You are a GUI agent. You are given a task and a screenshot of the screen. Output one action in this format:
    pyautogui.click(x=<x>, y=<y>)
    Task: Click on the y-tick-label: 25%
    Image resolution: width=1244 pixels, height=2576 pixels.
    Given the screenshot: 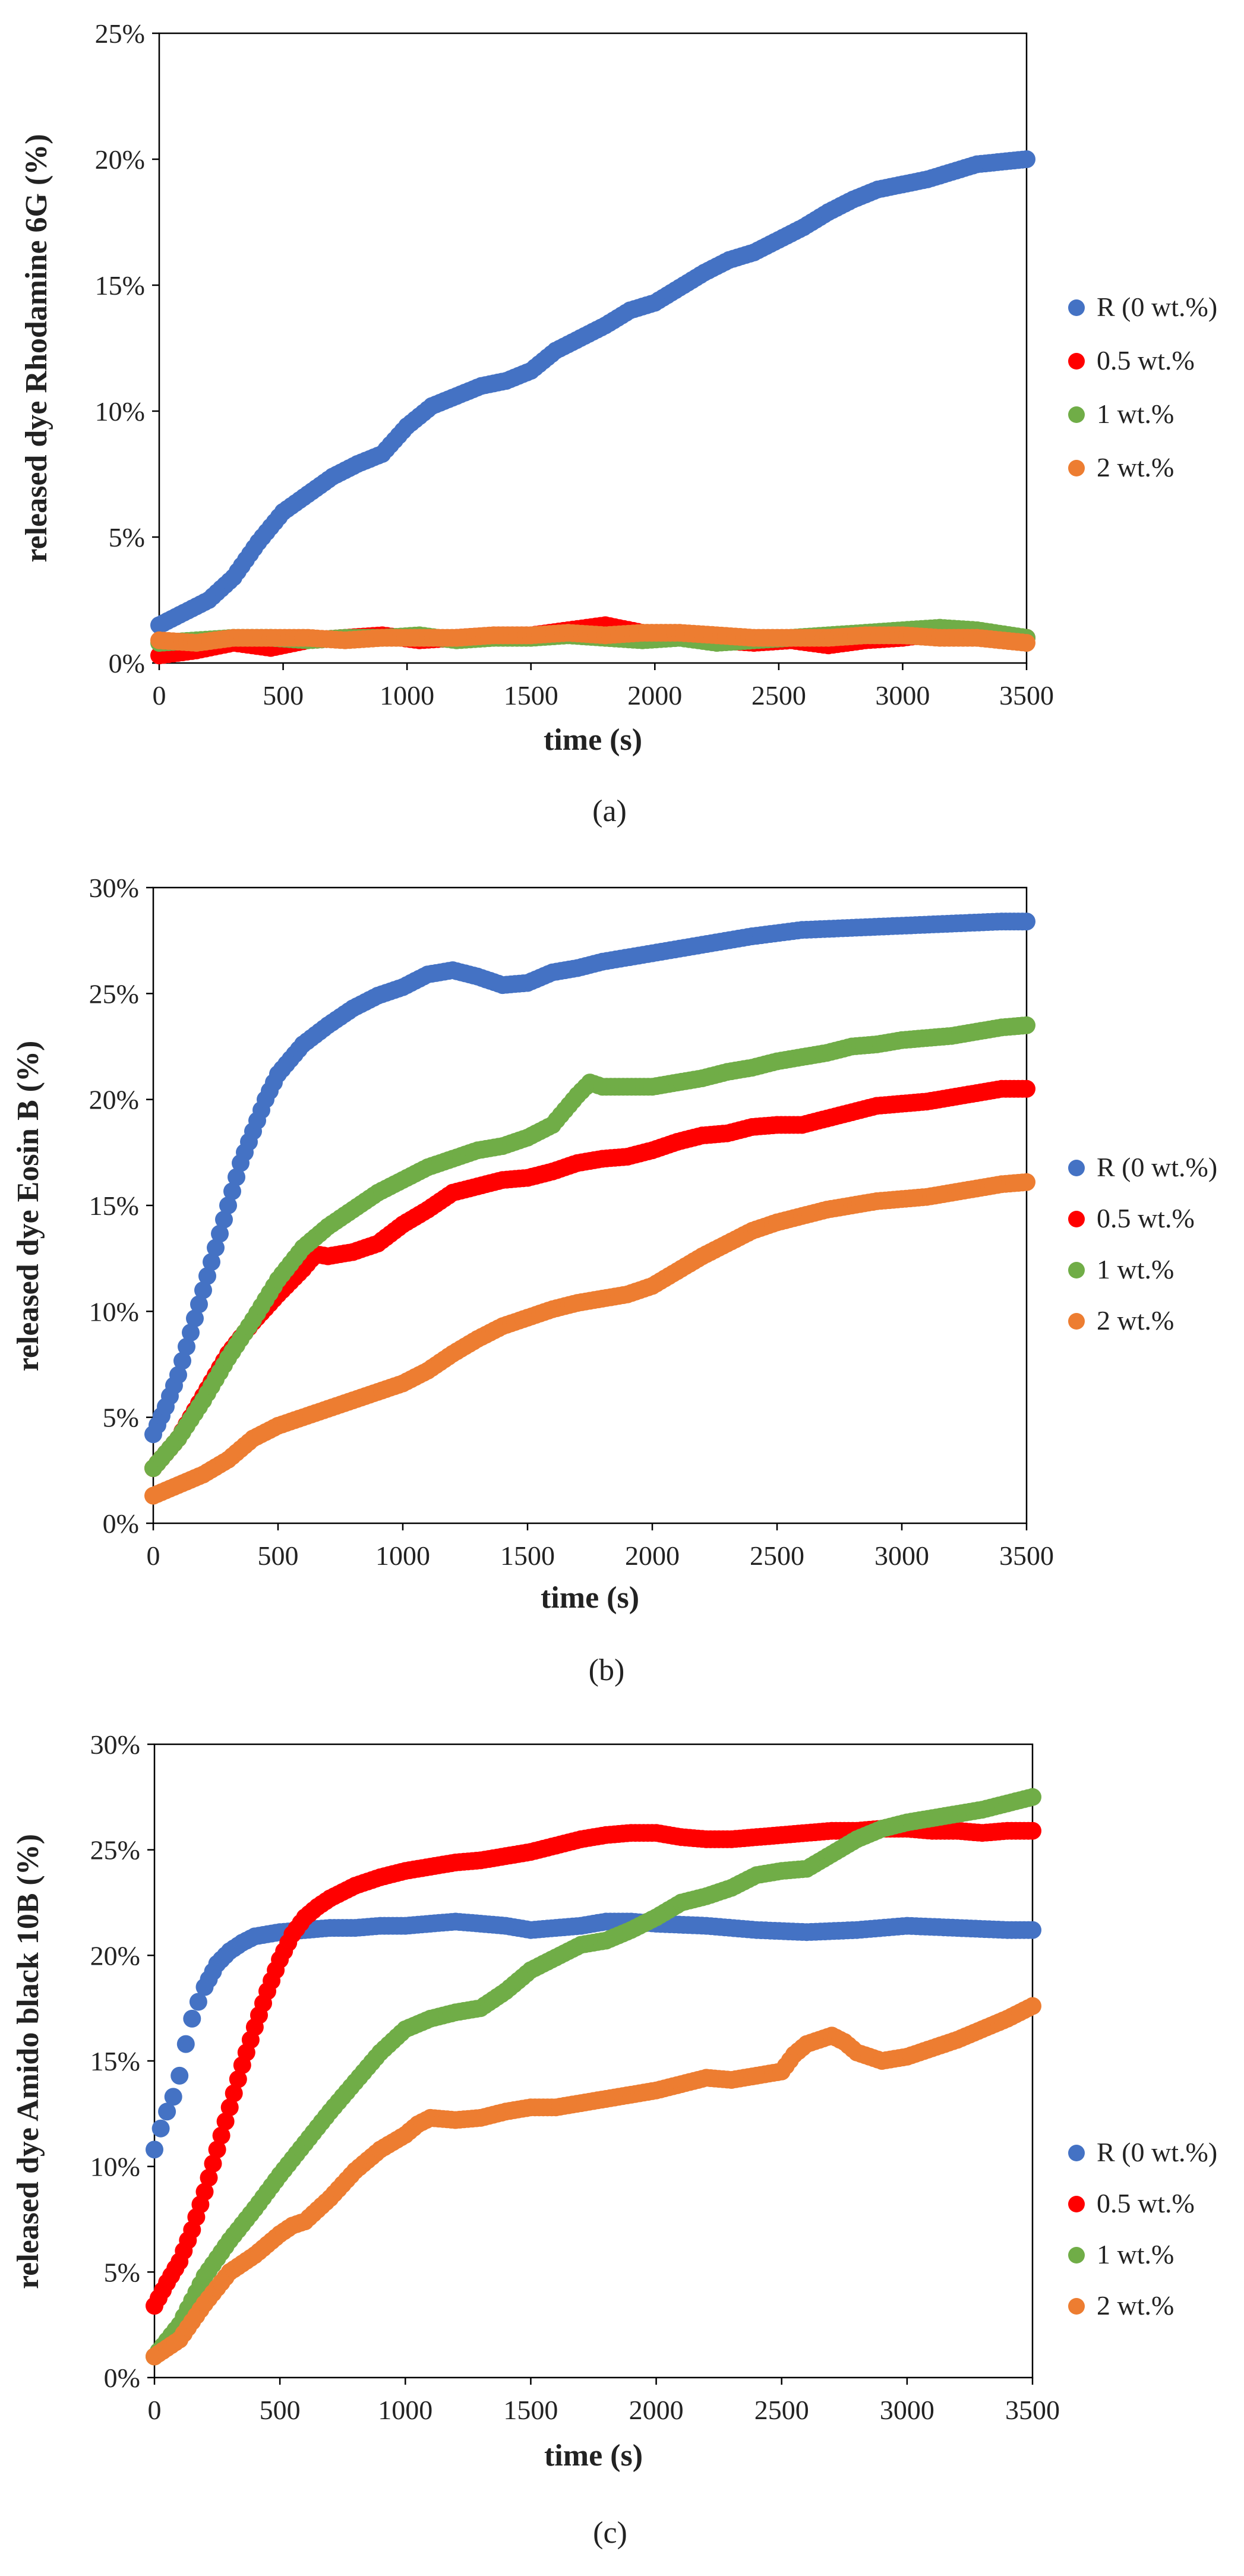 What is the action you would take?
    pyautogui.click(x=115, y=1850)
    